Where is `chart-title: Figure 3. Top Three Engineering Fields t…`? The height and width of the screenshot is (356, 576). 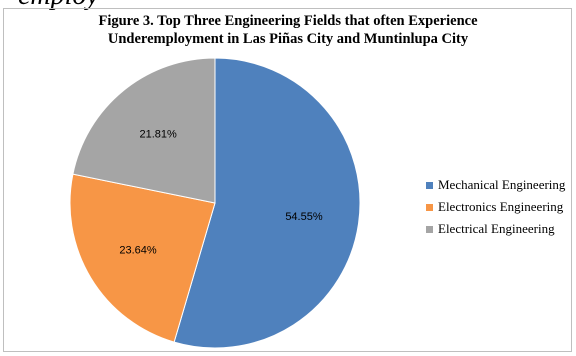 chart-title: Figure 3. Top Three Engineering Fields t… is located at coordinates (288, 30).